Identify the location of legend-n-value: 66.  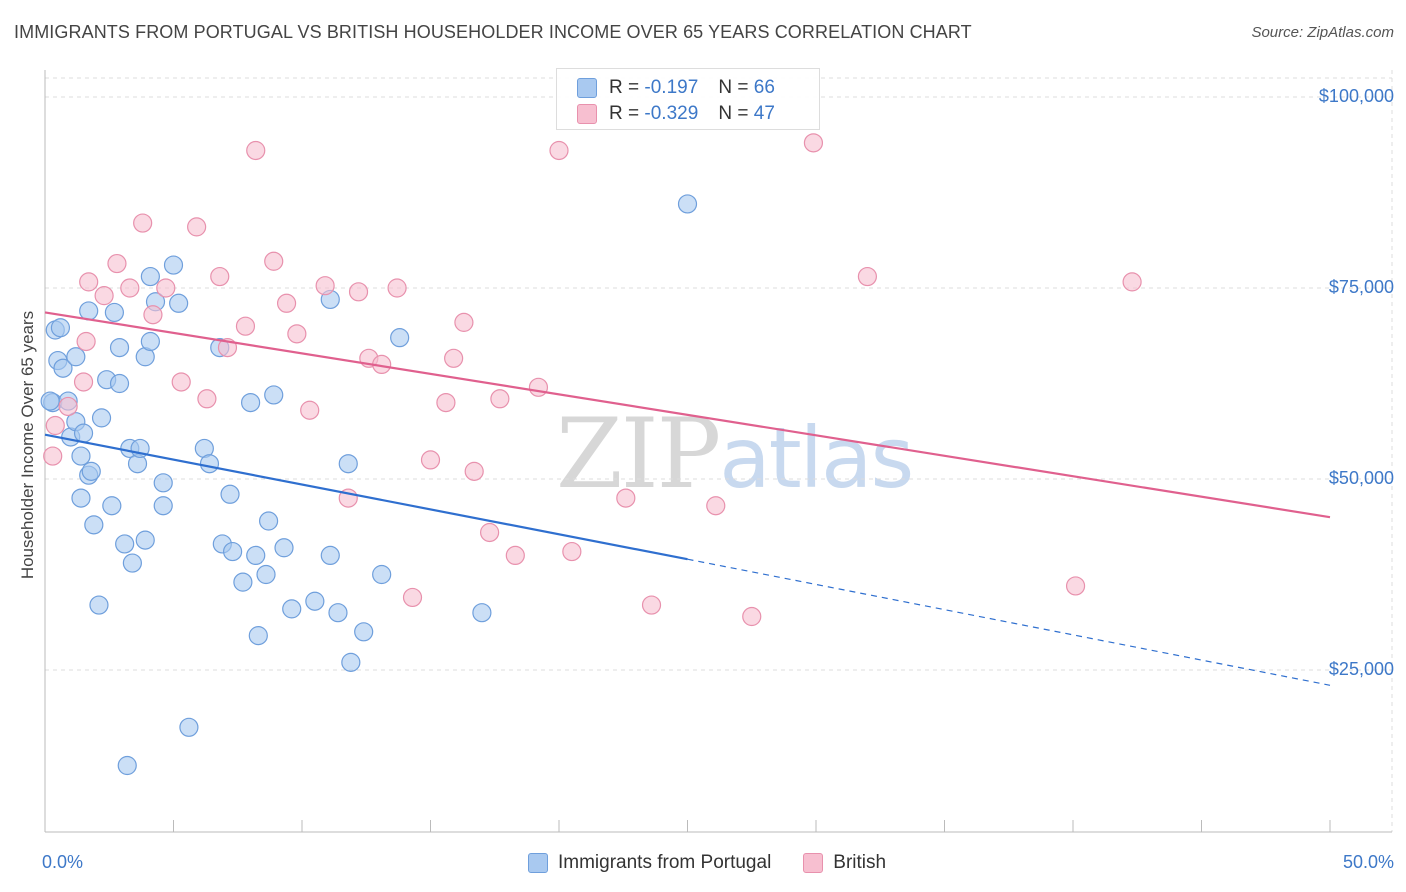
(764, 87).